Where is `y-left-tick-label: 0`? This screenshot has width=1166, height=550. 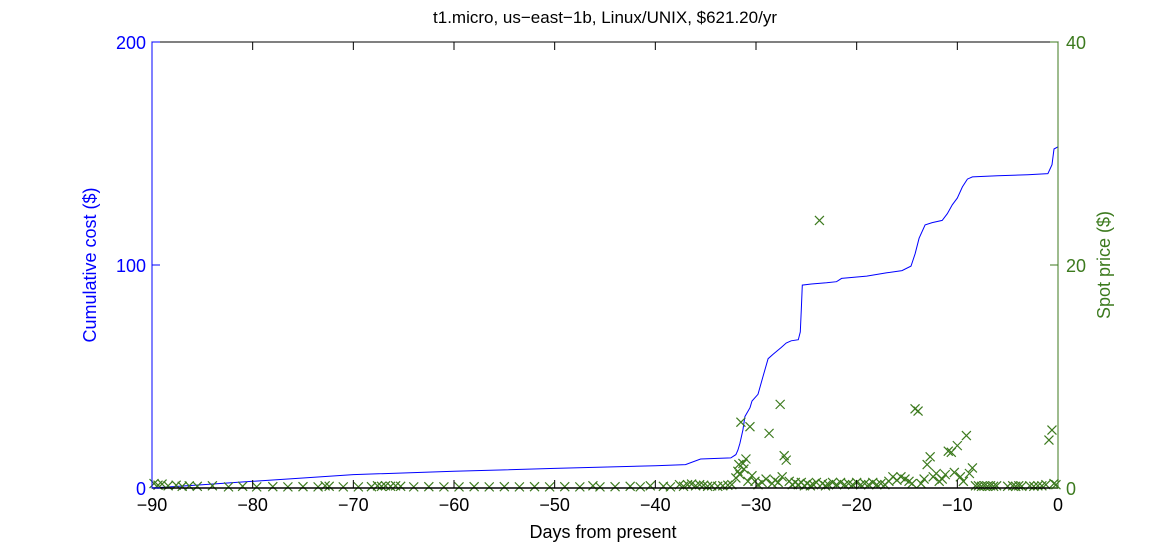 y-left-tick-label: 0 is located at coordinates (141, 489).